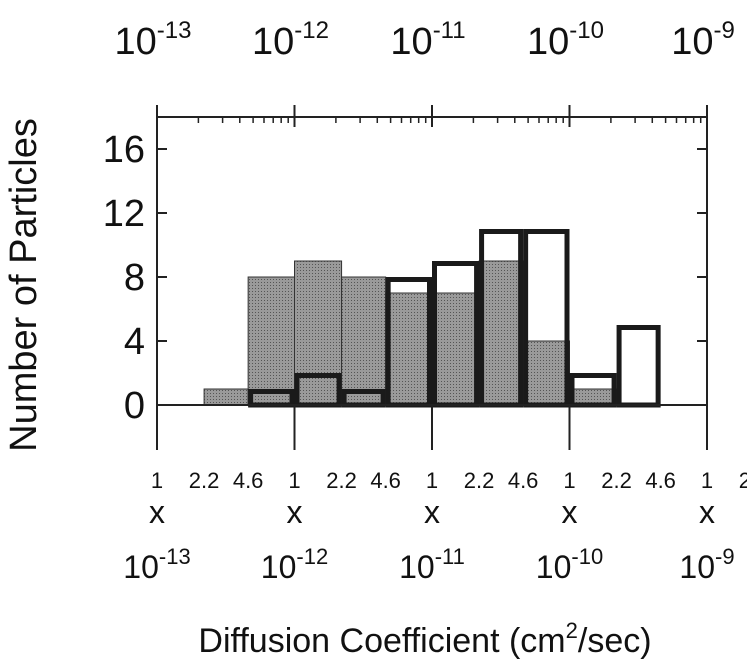 This screenshot has height=672, width=747. I want to click on y-tick-label: 12, so click(124, 214).